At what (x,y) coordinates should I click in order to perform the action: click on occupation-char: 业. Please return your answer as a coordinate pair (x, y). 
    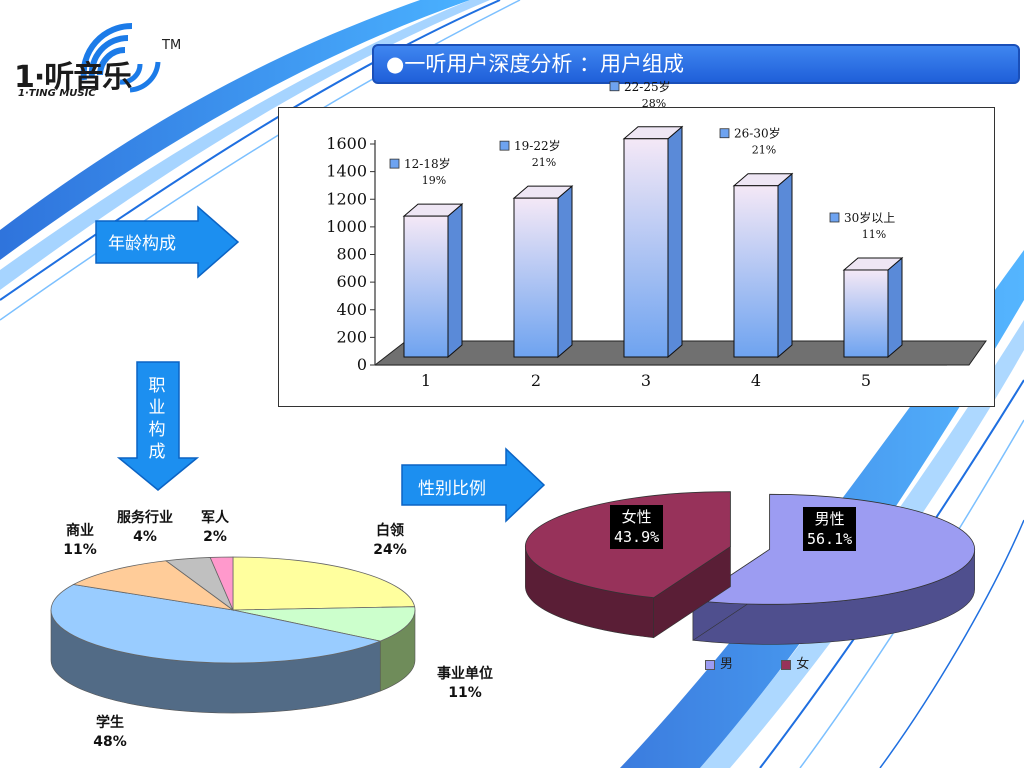
    Looking at the image, I should click on (157, 408).